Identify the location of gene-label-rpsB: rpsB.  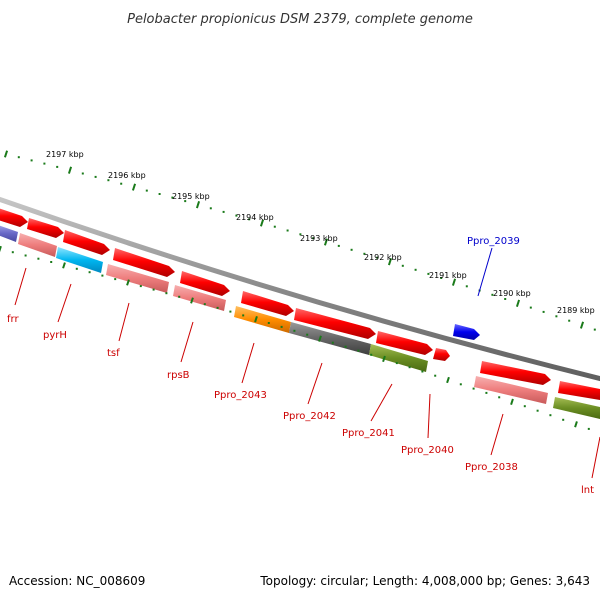
(178, 375).